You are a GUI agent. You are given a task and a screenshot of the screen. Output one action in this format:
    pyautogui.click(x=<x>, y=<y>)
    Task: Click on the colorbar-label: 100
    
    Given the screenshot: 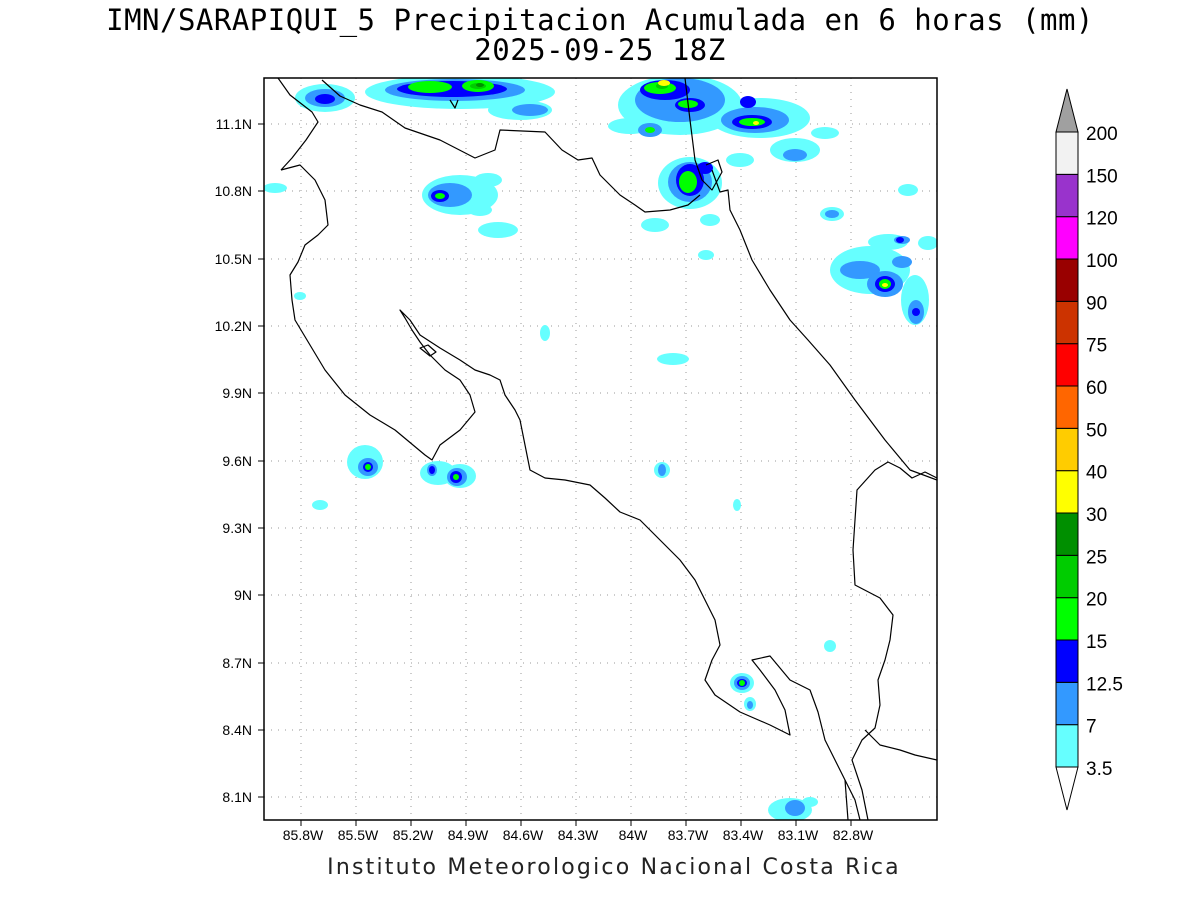 What is the action you would take?
    pyautogui.click(x=1102, y=261)
    